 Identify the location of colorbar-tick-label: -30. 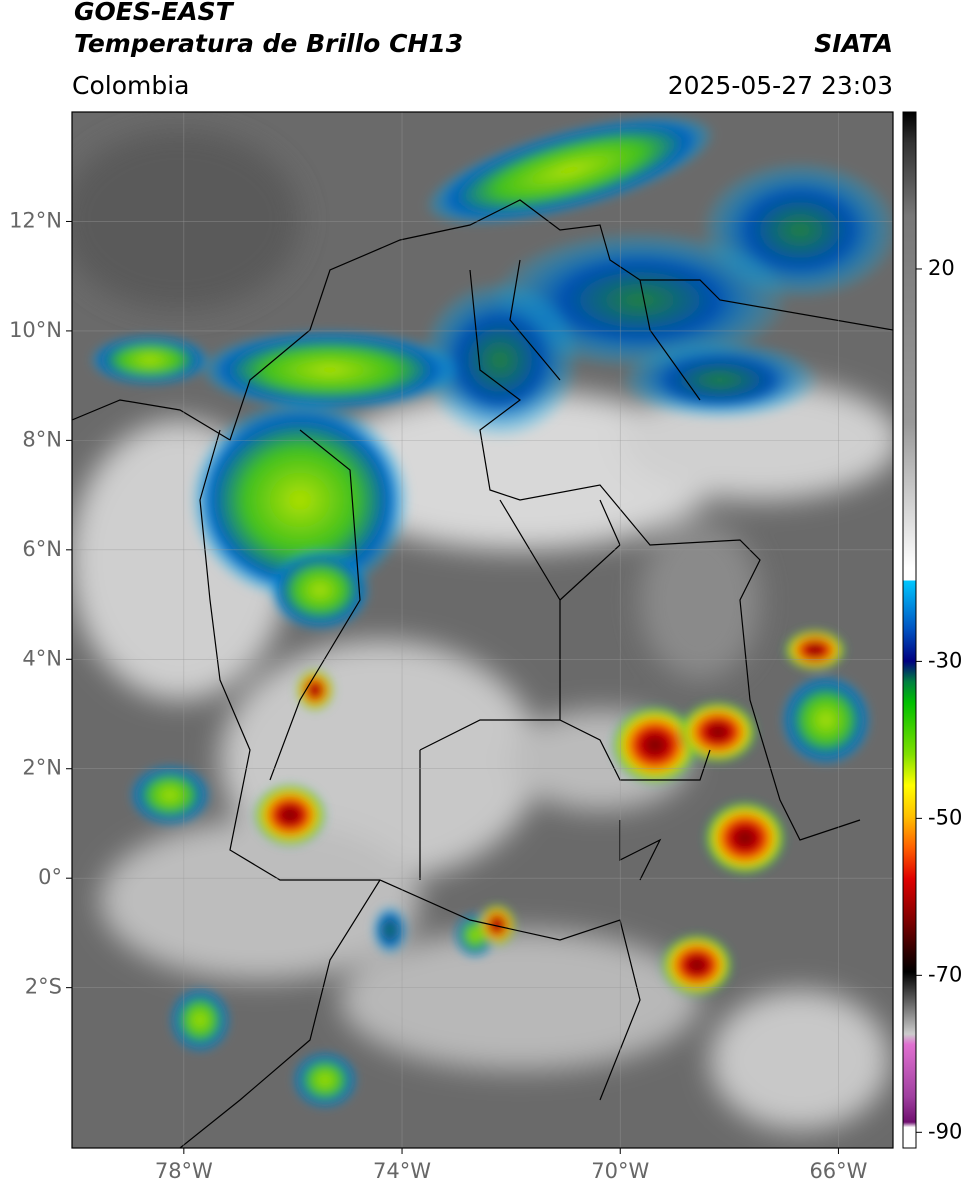
(945, 660).